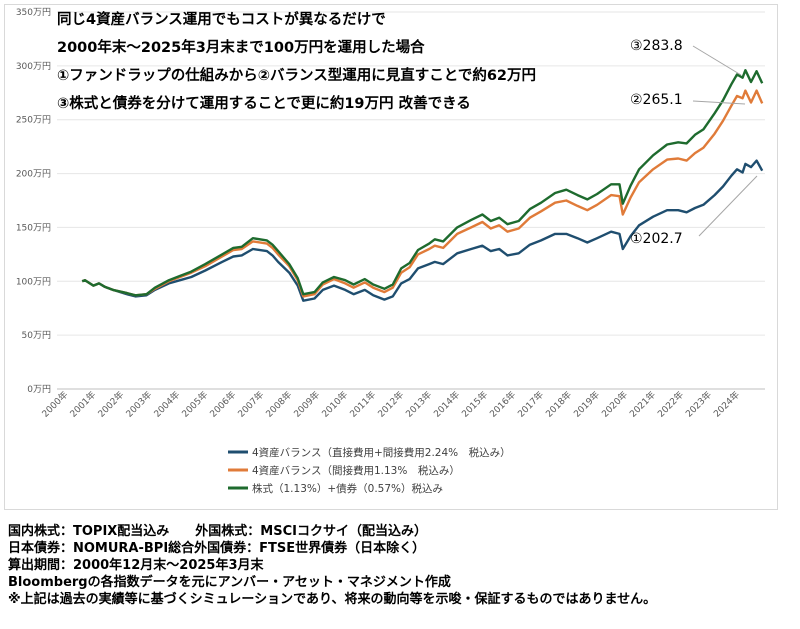 This screenshot has width=800, height=629. Describe the element at coordinates (138, 404) in the screenshot. I see `x-tick-label: 2003年` at that location.